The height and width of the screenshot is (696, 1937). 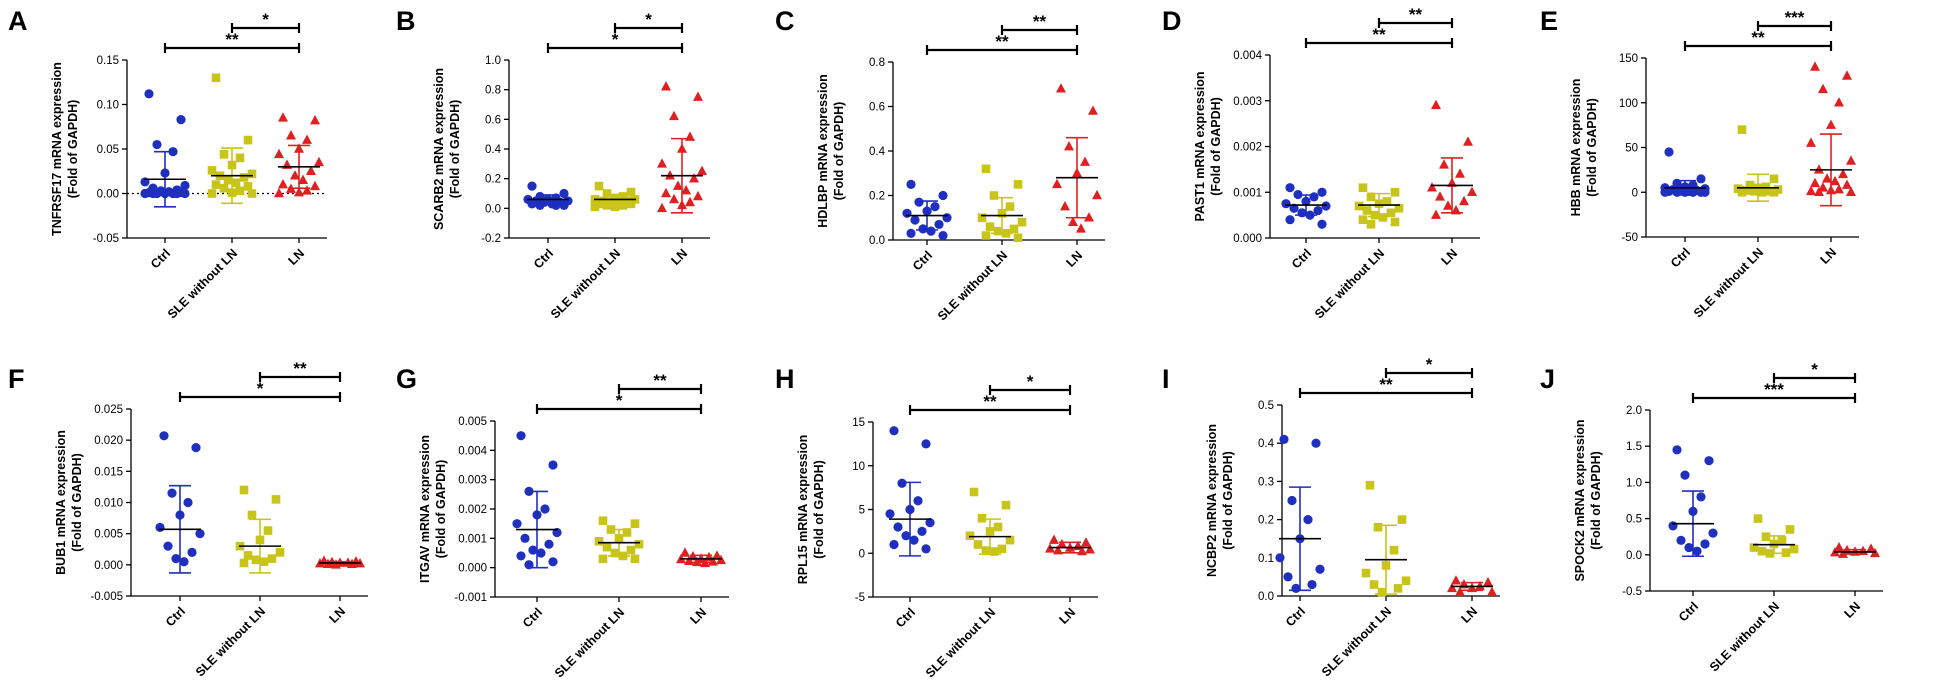 I want to click on panel-label: J, so click(x=1547, y=379).